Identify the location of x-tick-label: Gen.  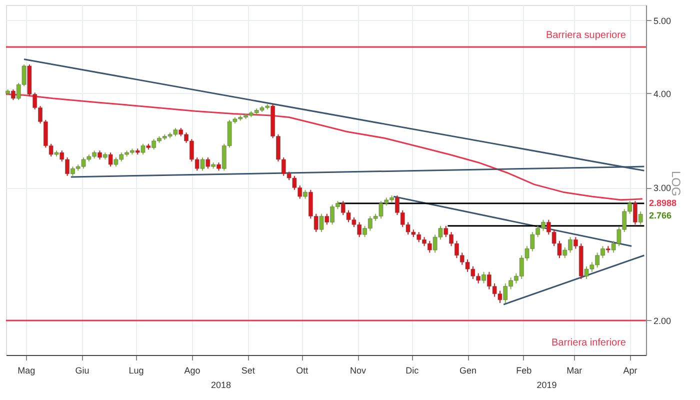
(468, 371).